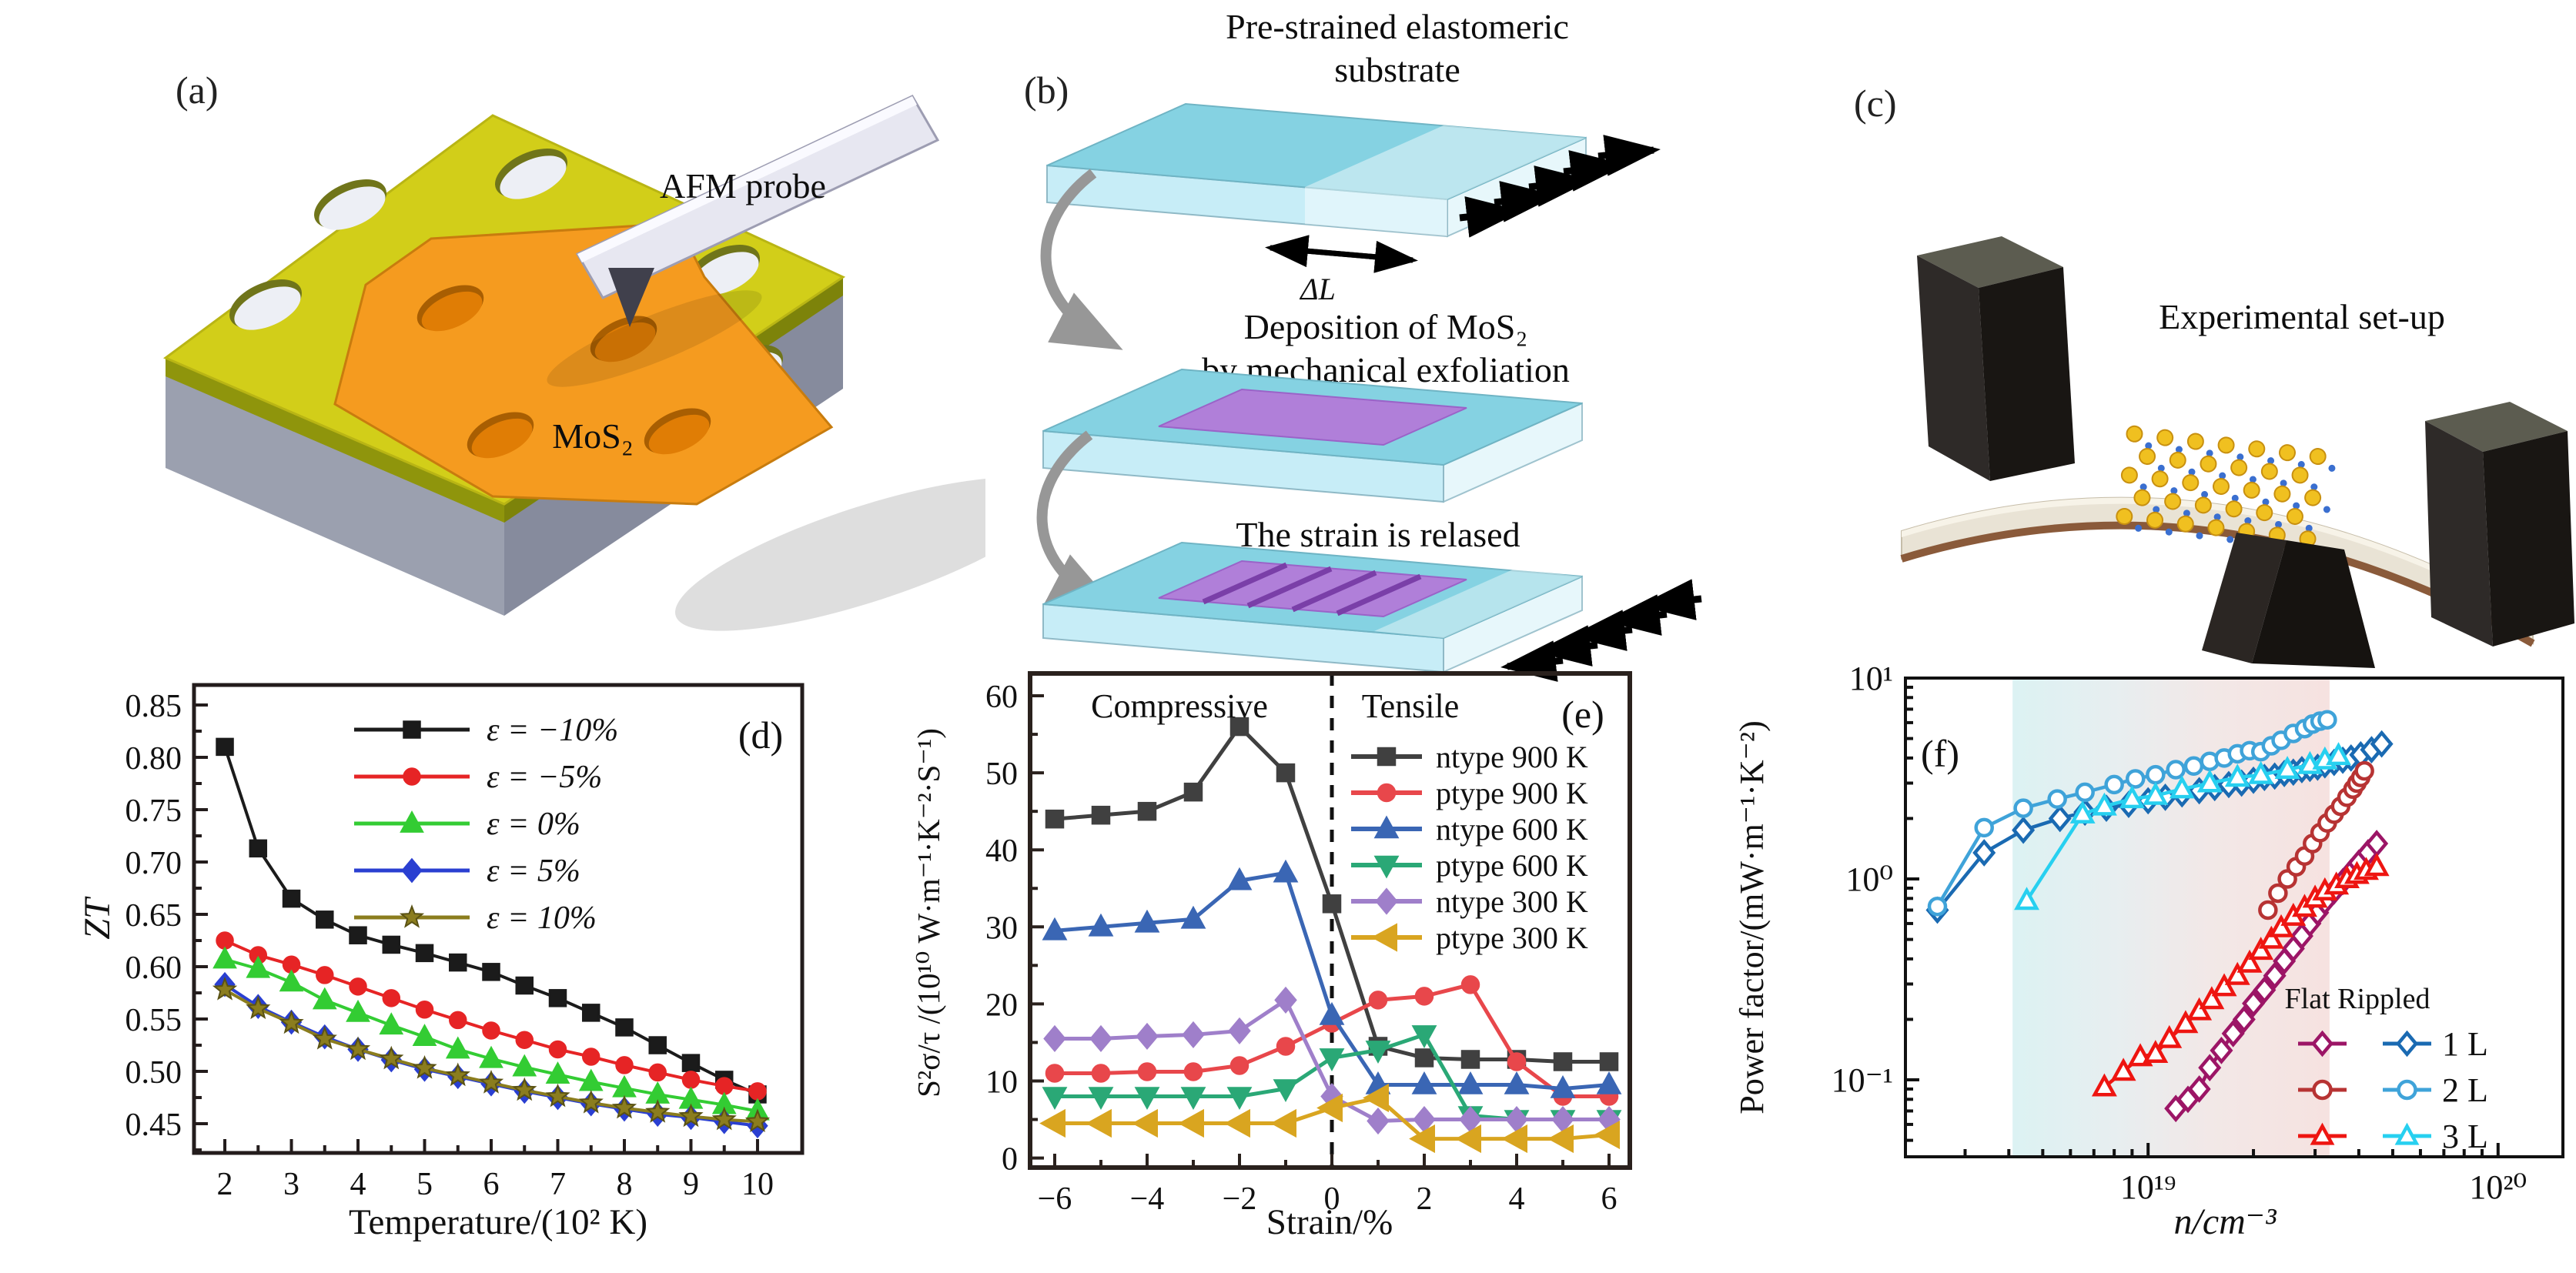 This screenshot has width=2576, height=1273. What do you see at coordinates (928, 913) in the screenshot?
I see `svg-text: S²σ/τ /(10¹⁰ W·m⁻¹·K⁻²·S⁻¹)` at bounding box center [928, 913].